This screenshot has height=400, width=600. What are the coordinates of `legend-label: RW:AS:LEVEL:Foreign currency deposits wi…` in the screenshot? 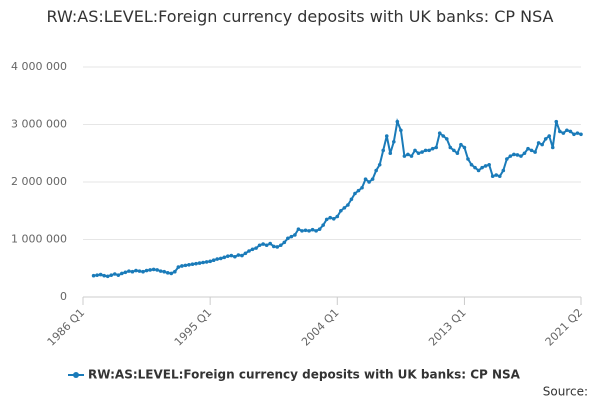 It's located at (304, 375).